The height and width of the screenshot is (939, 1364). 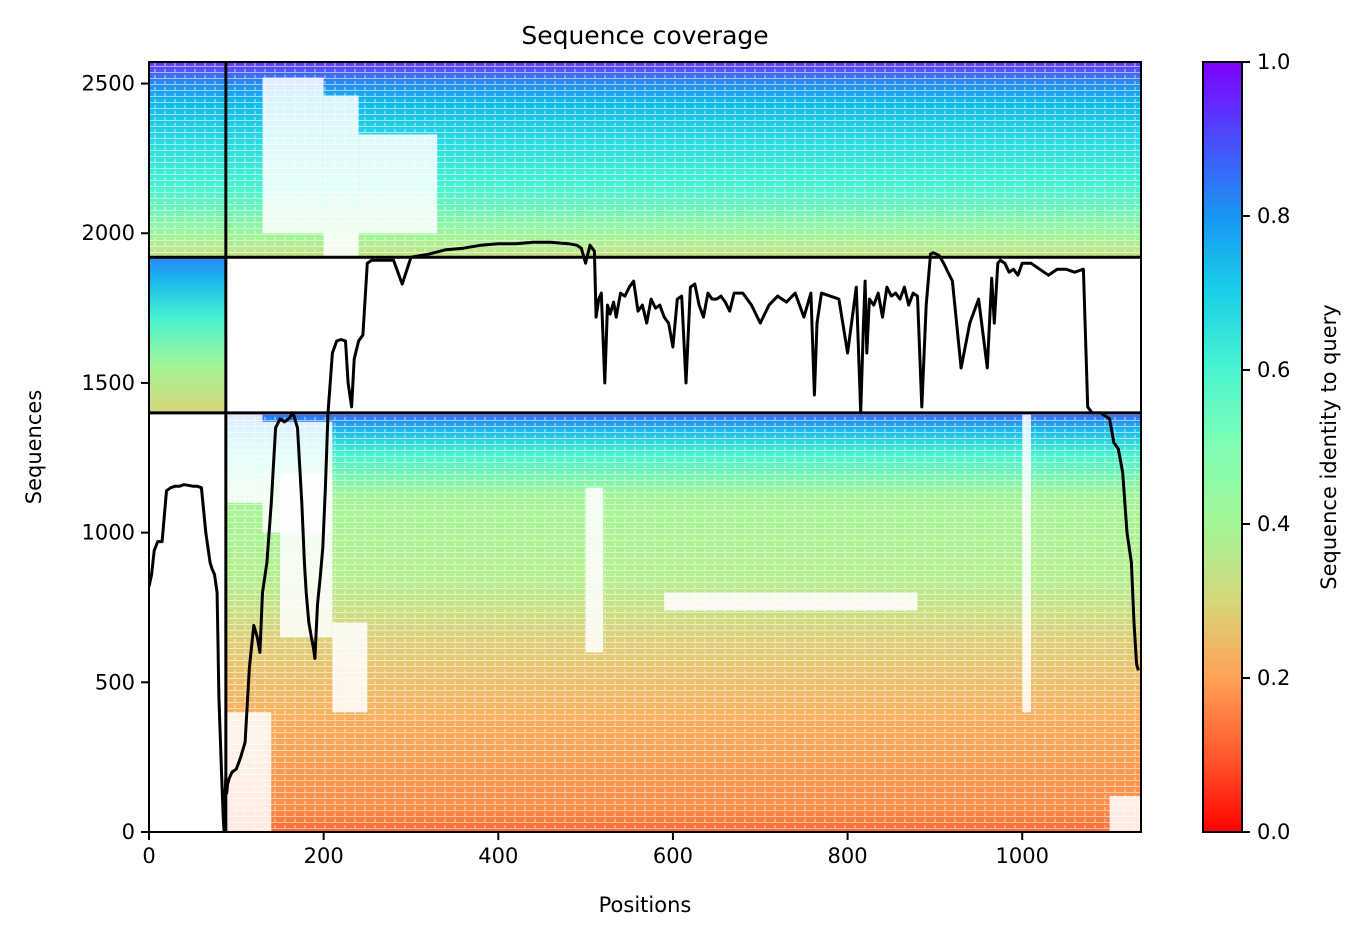 I want to click on y-tick-label: 2000, so click(x=108, y=233).